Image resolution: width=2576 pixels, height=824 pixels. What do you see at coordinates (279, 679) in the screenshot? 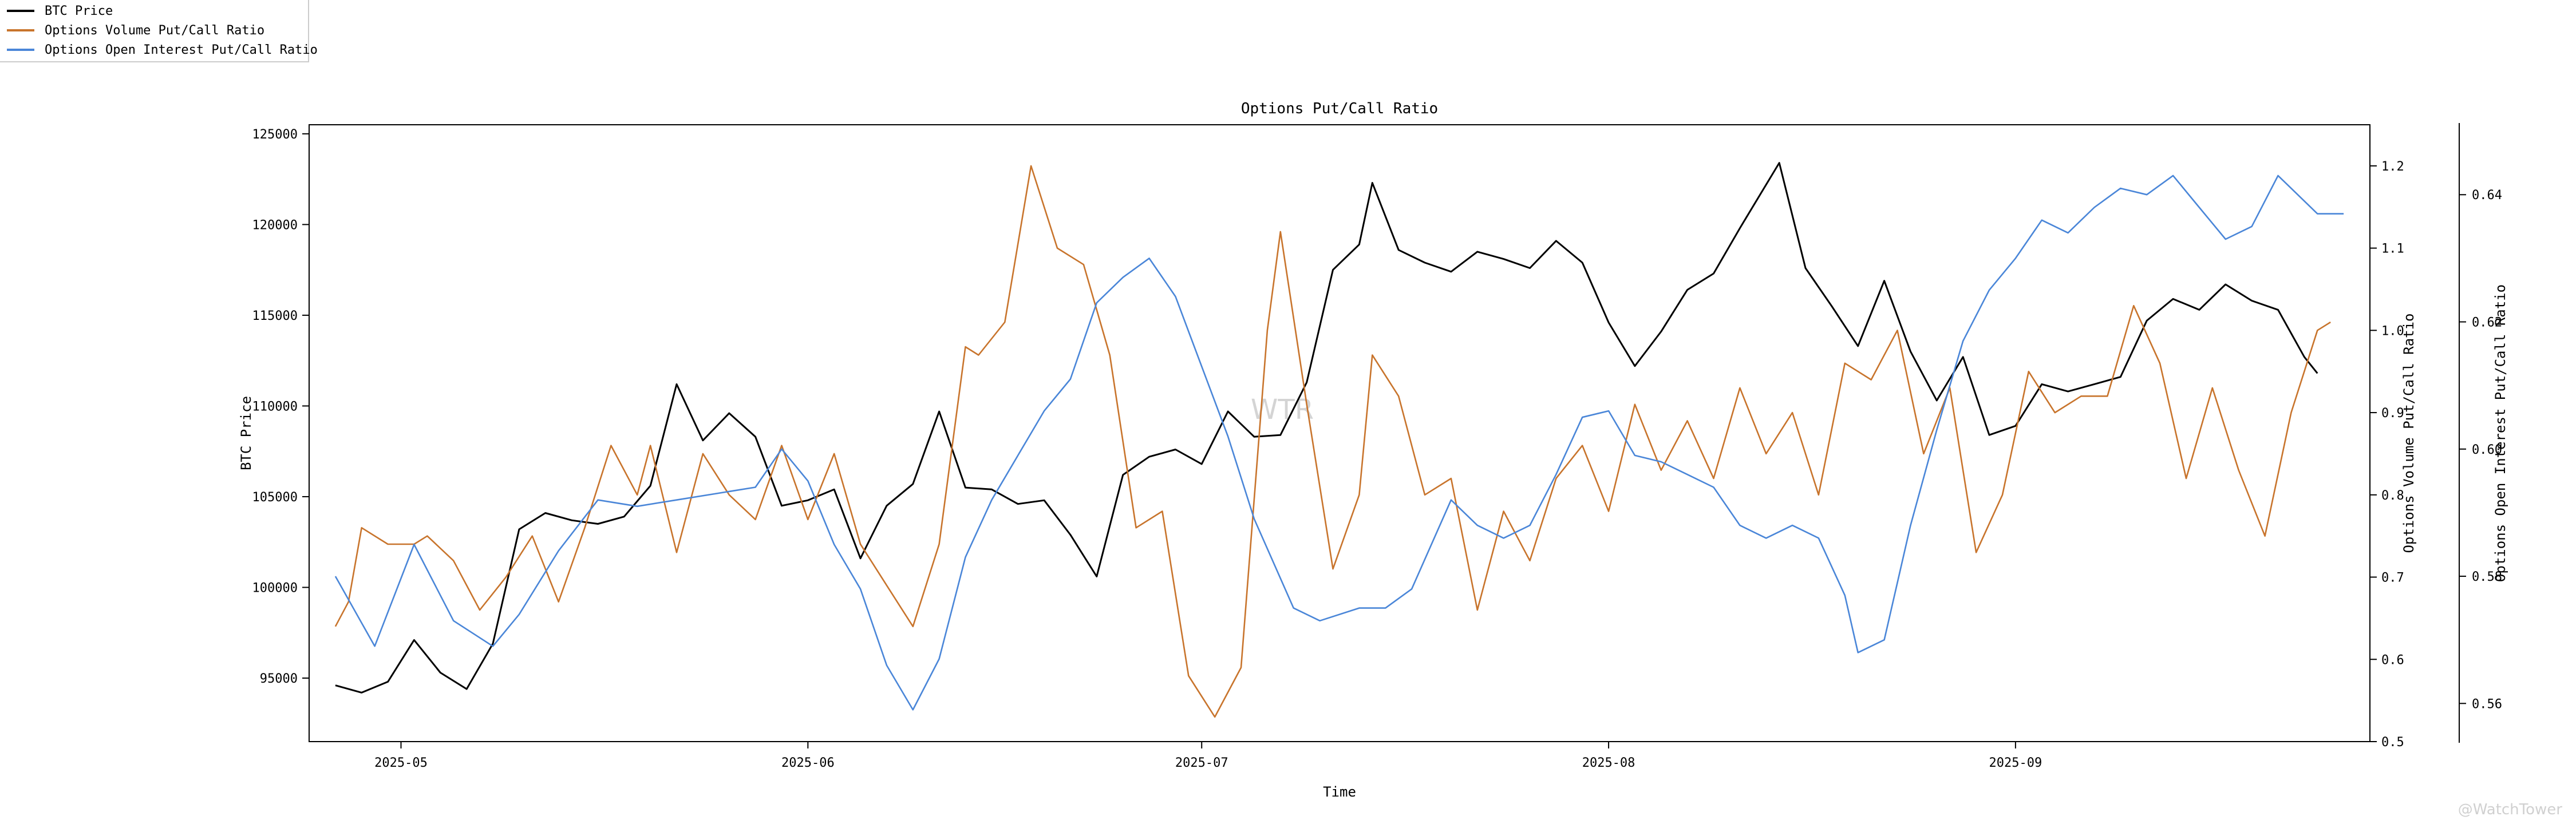
I see `y-left-tick-label: 95000` at bounding box center [279, 679].